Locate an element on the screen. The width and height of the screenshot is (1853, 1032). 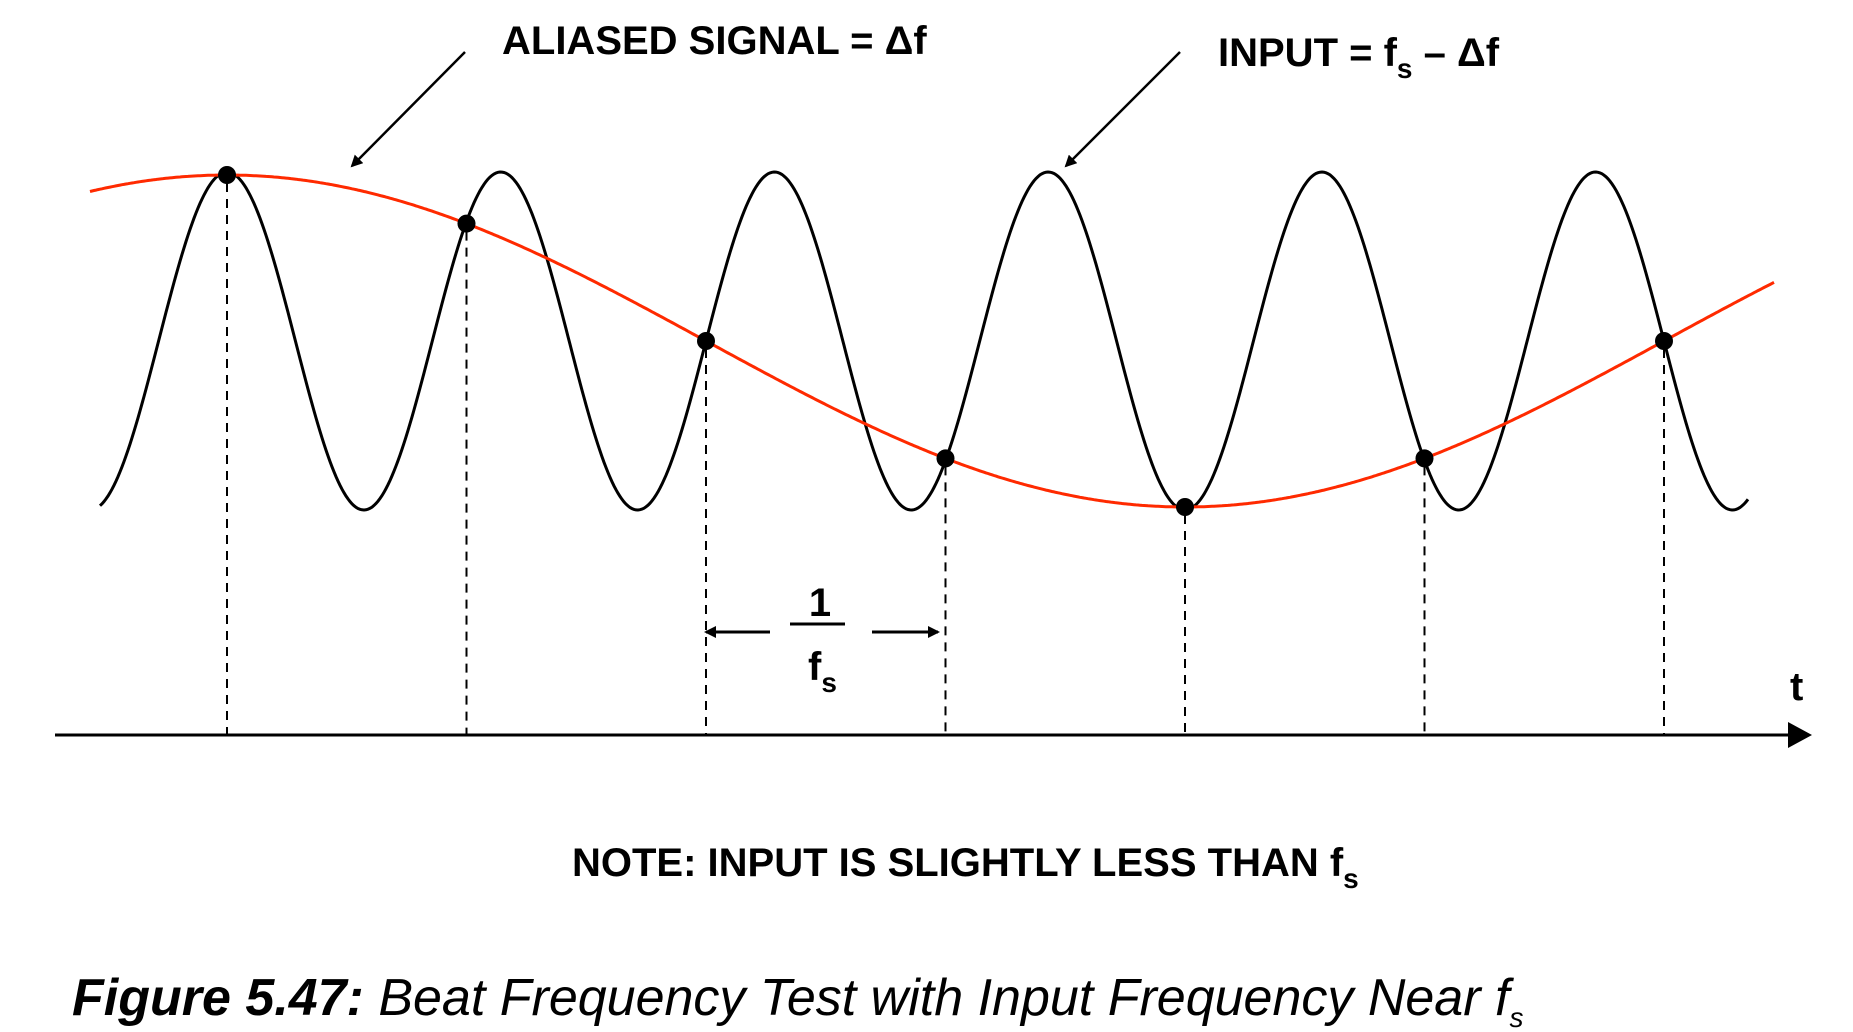
input-signal-label: INPUT = fs – Δf is located at coordinates (1359, 57).